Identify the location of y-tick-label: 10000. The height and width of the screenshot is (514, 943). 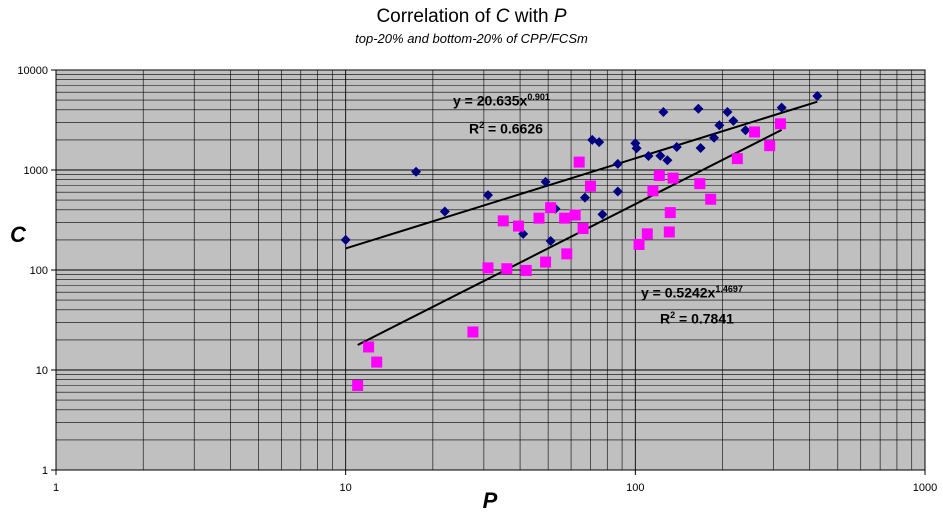
(32, 71).